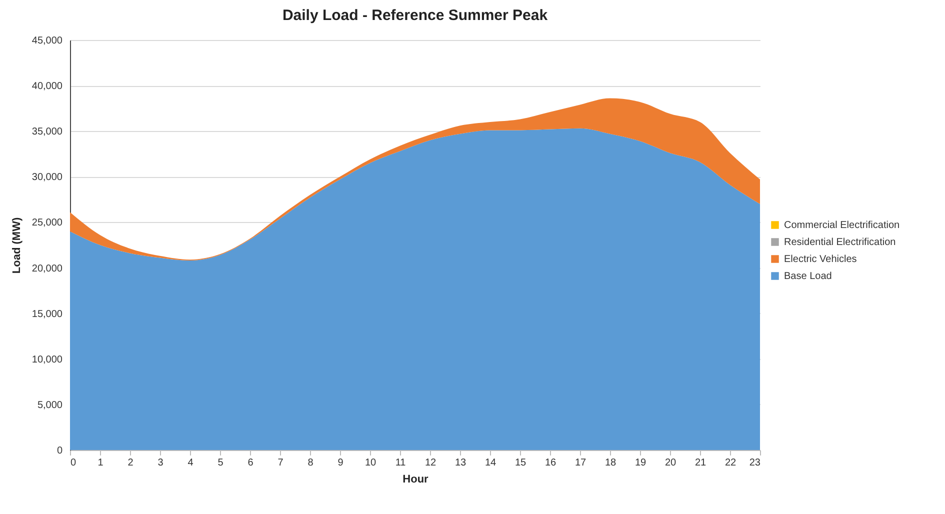  What do you see at coordinates (59, 451) in the screenshot?
I see `y-tick-label: 0` at bounding box center [59, 451].